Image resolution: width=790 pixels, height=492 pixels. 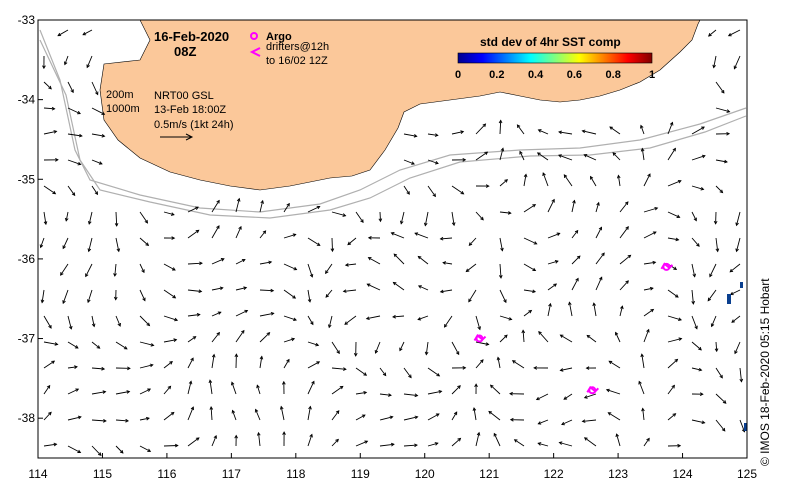 What do you see at coordinates (102, 474) in the screenshot?
I see `x-tick-label: 115` at bounding box center [102, 474].